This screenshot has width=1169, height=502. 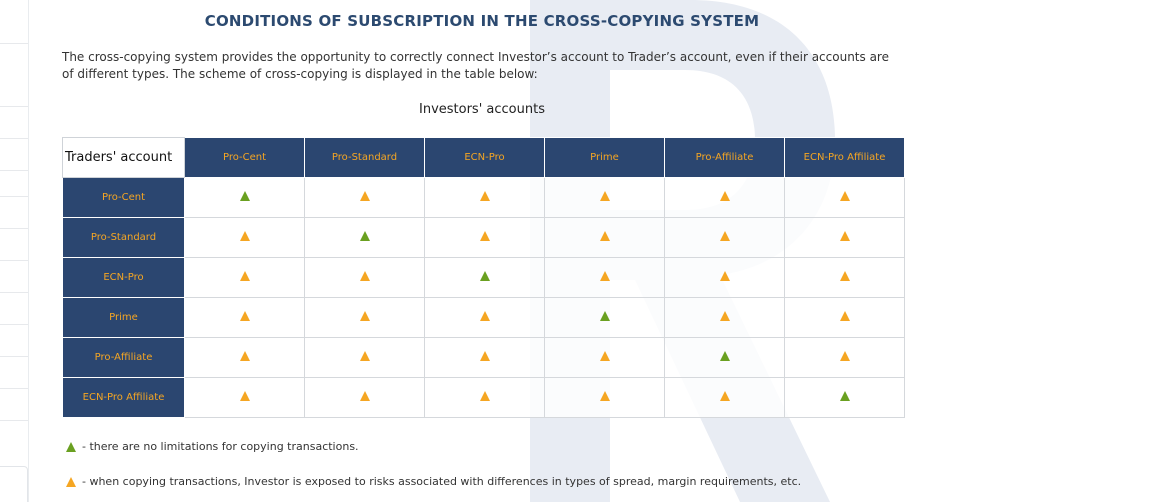 I want to click on table-row: Pro-Affiliate, so click(x=483, y=357).